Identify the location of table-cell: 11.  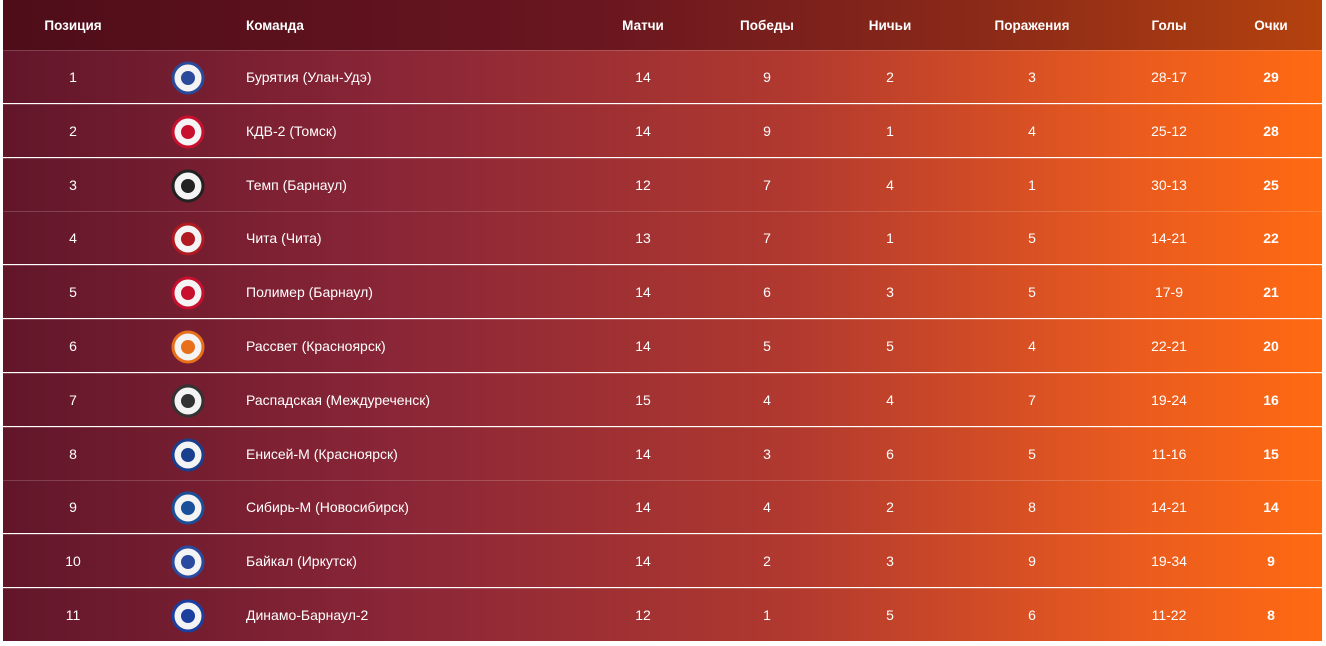
(73, 615).